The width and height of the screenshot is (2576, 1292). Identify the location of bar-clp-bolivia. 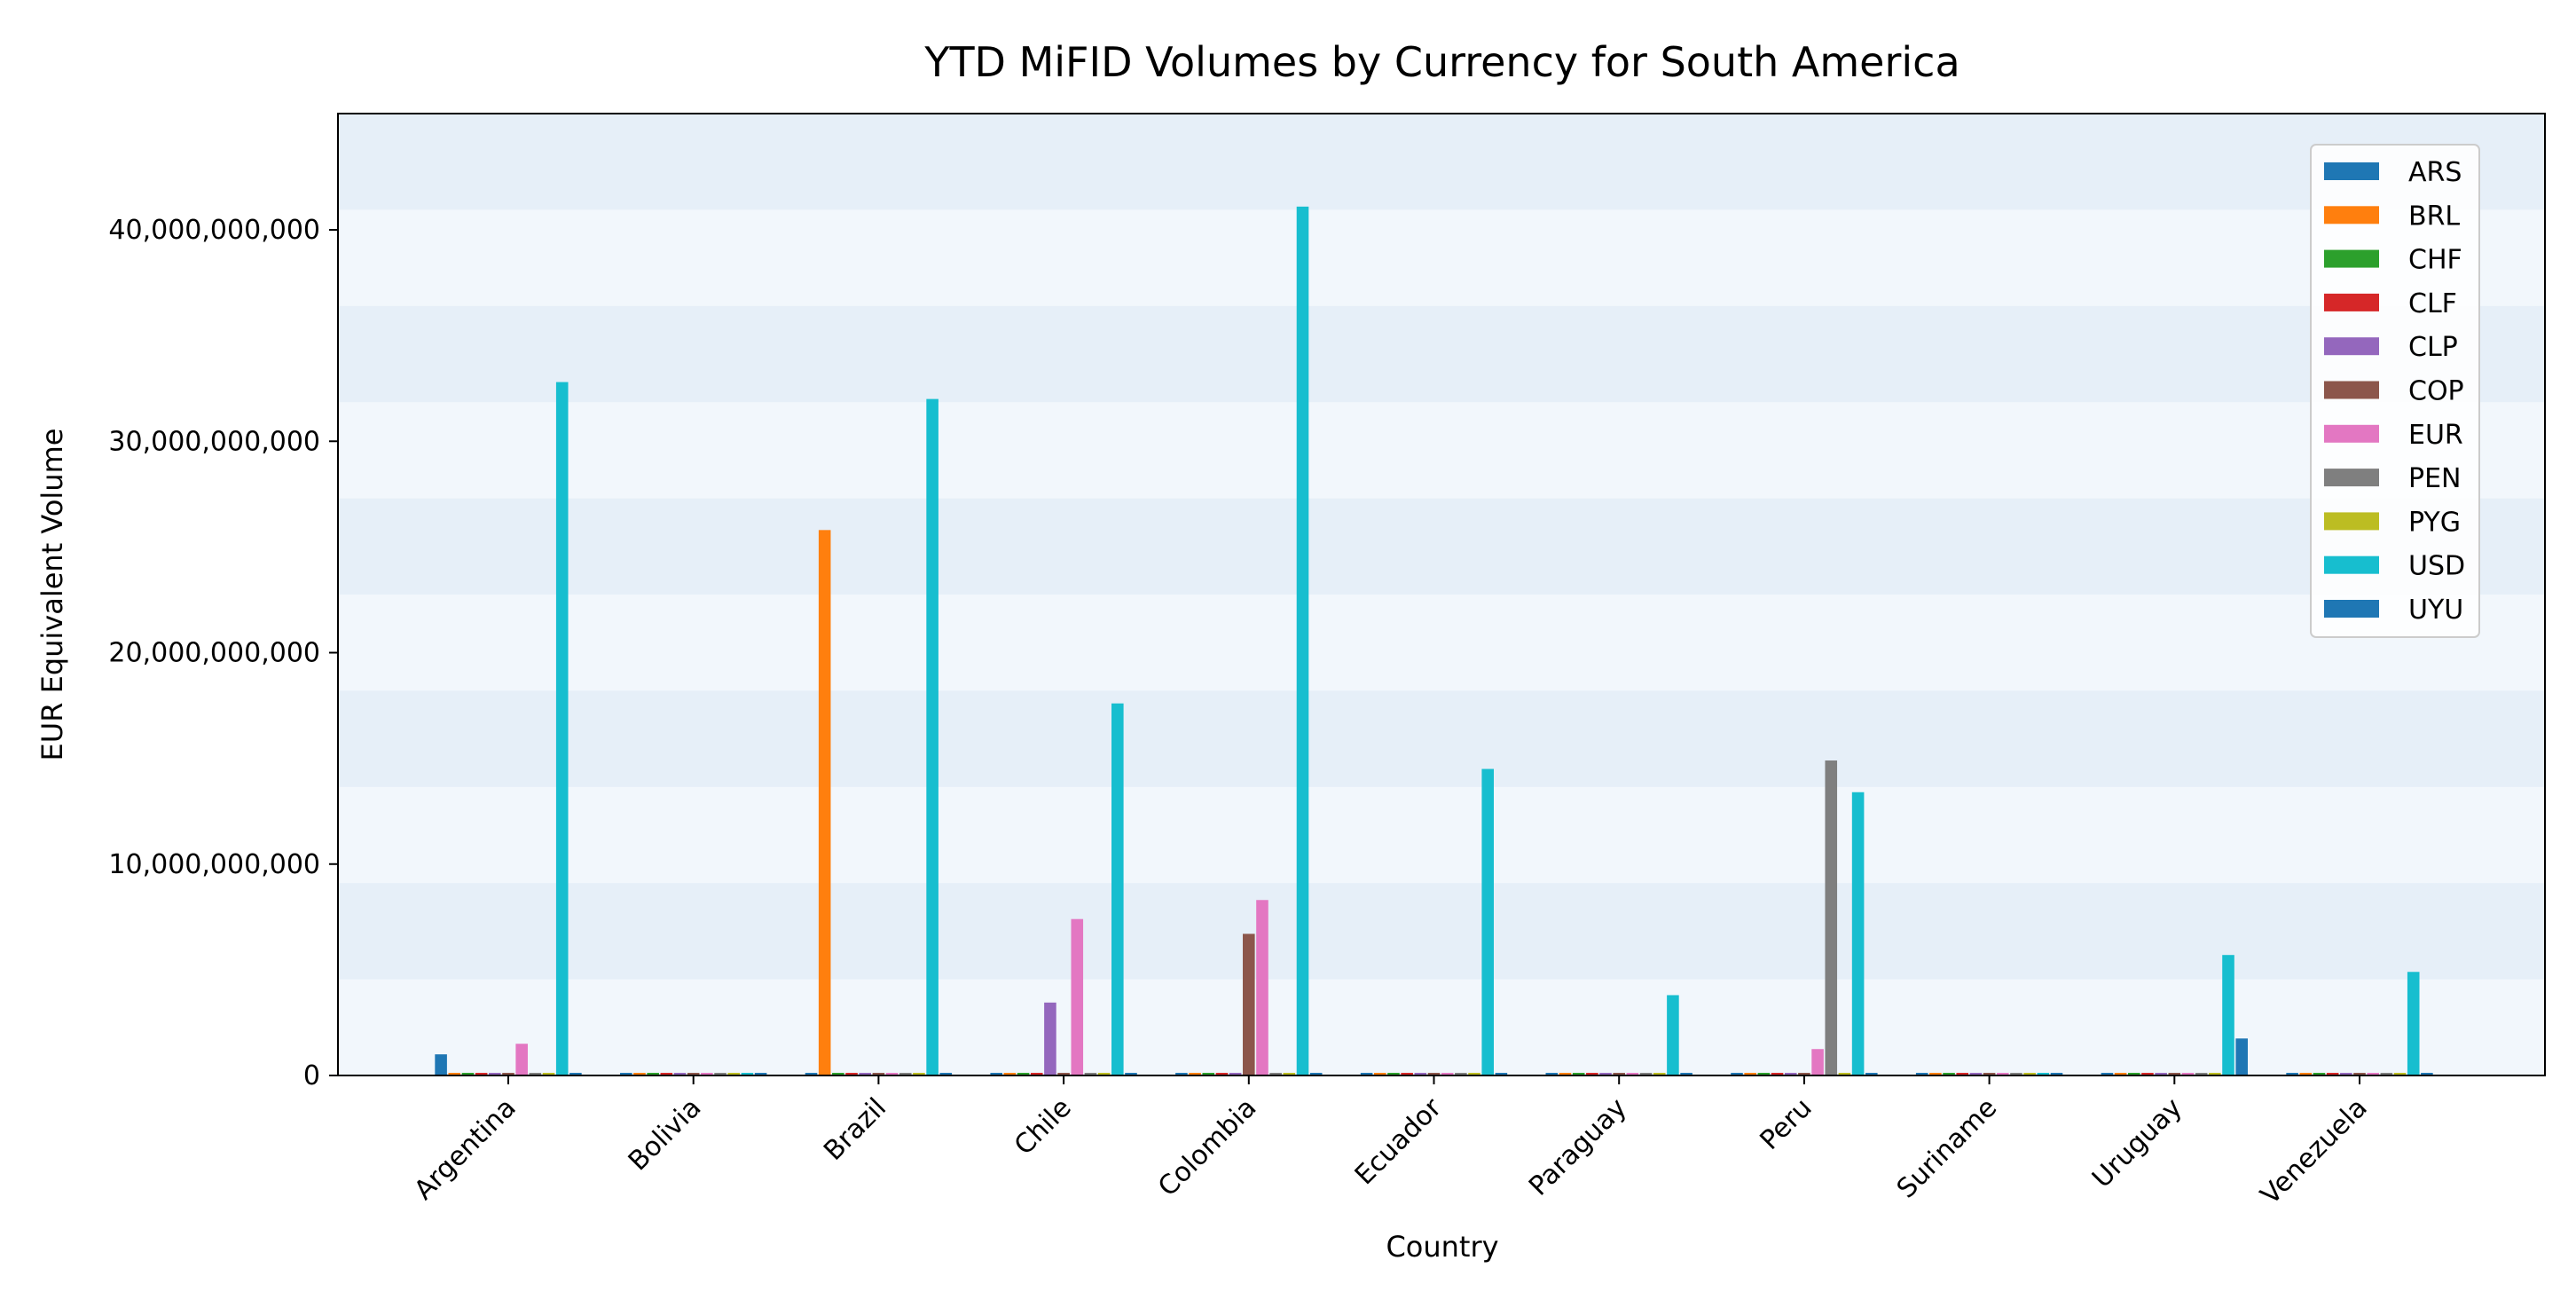
(680, 1074).